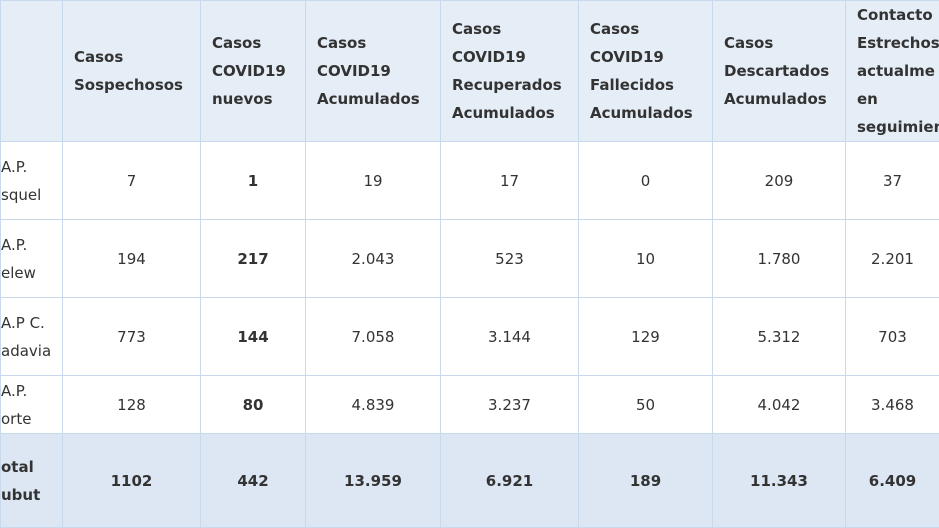 The width and height of the screenshot is (939, 528). Describe the element at coordinates (32, 71) in the screenshot. I see `header-cell` at that location.